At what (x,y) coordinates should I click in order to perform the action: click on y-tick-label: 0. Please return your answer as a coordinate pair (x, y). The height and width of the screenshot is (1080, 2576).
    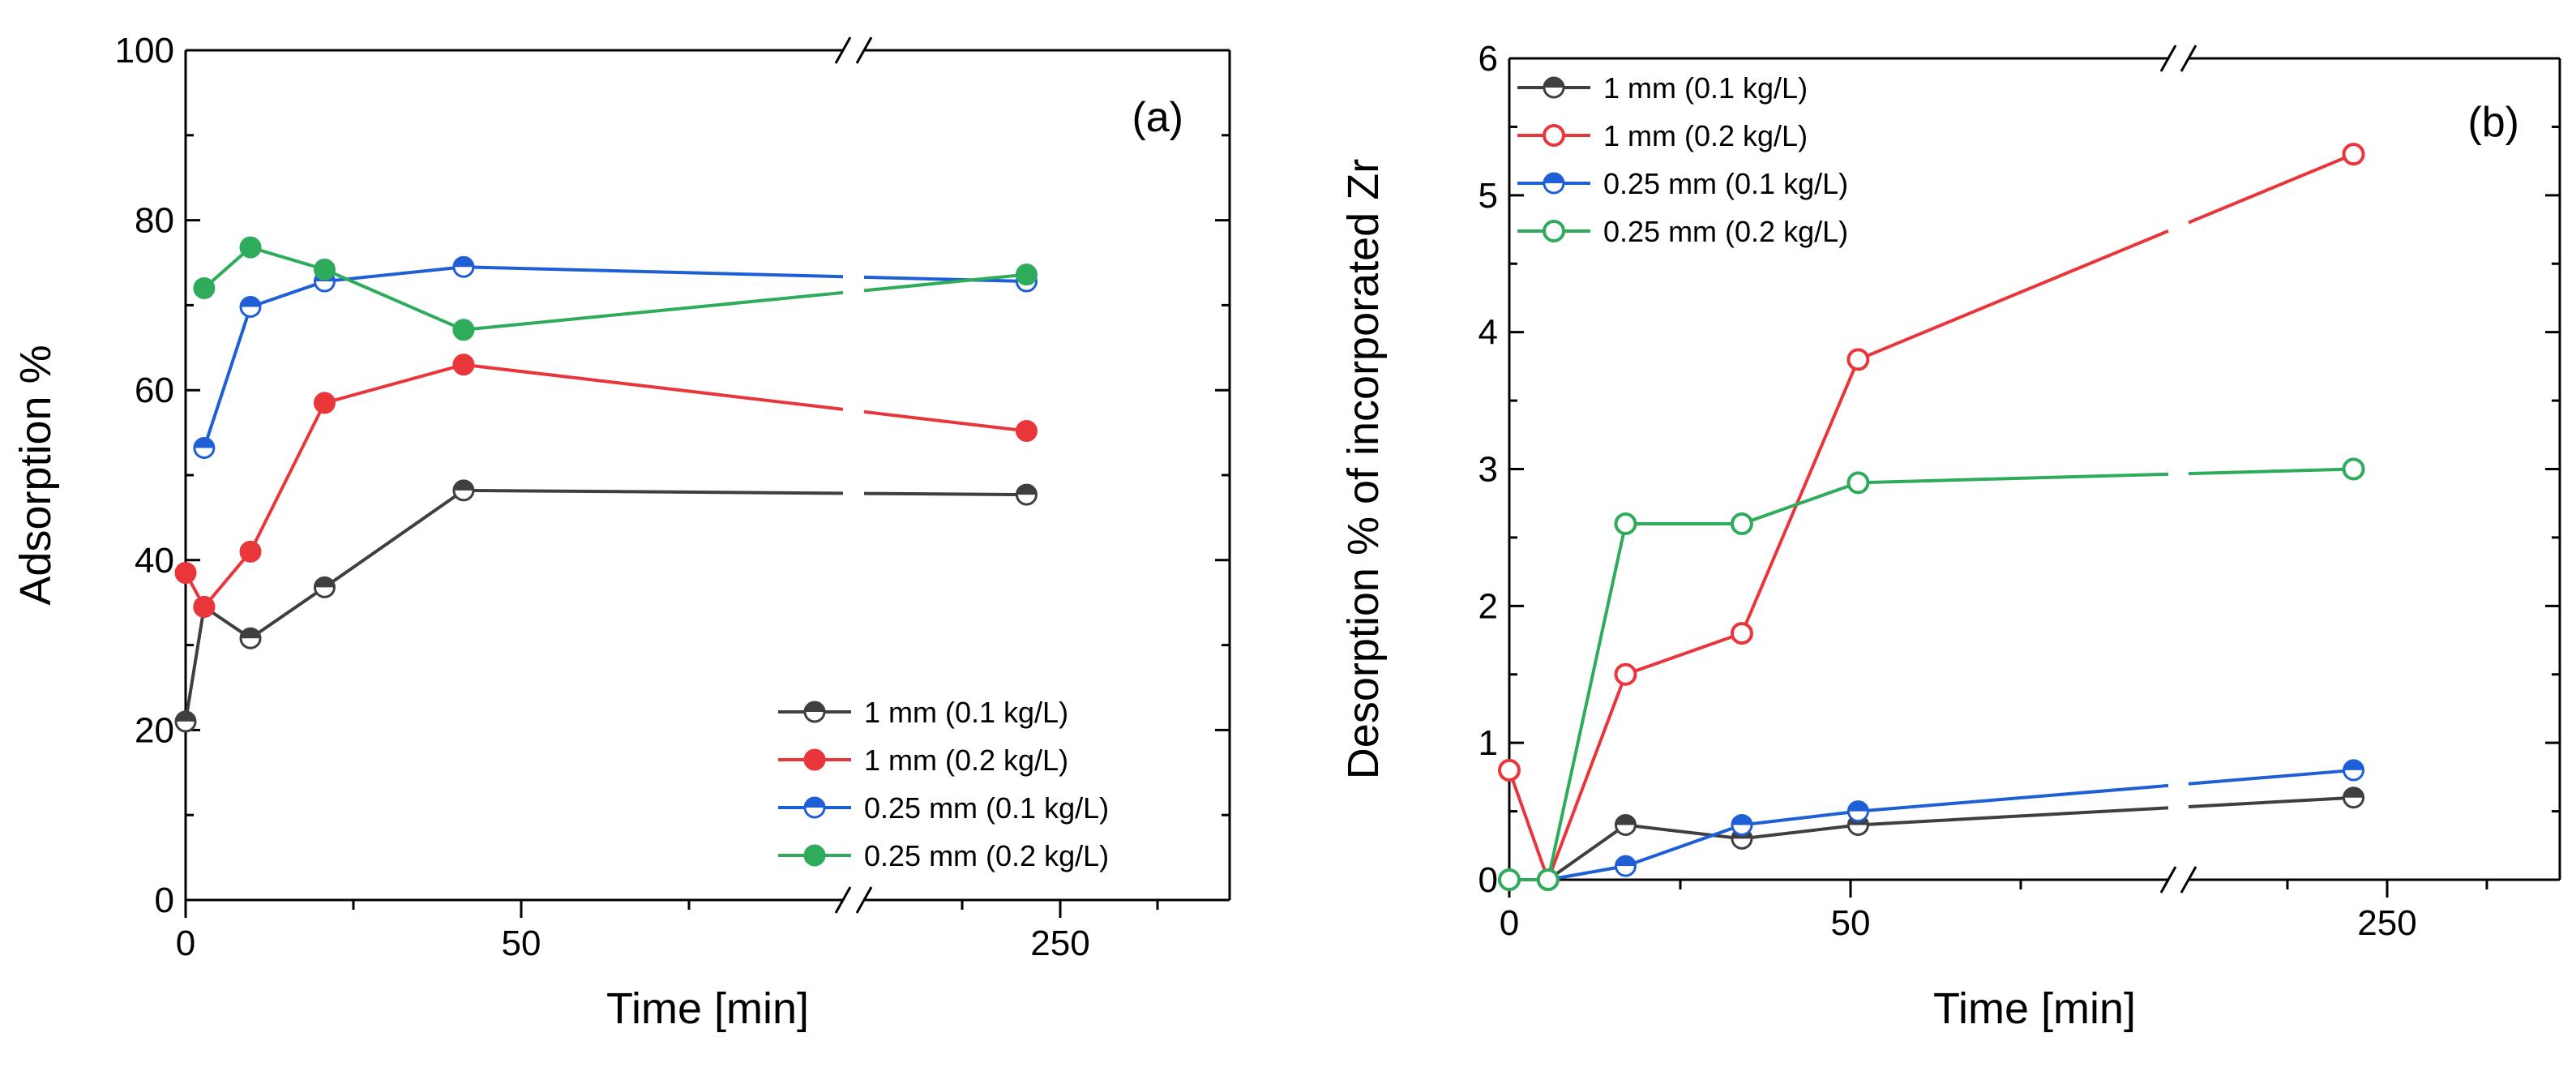
    Looking at the image, I should click on (164, 901).